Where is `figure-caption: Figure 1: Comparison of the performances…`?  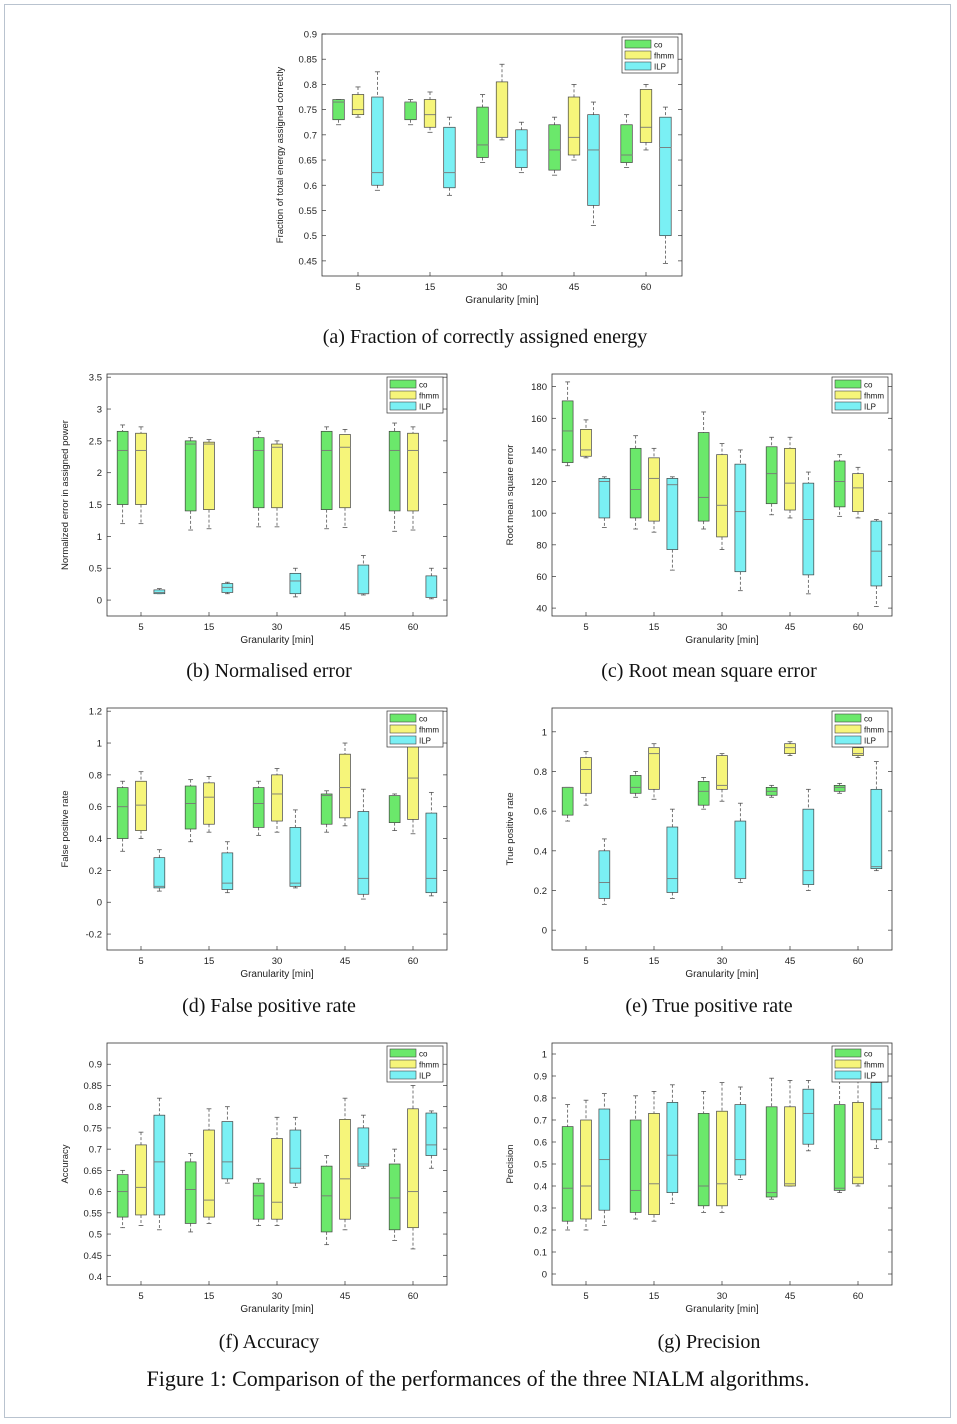
figure-caption: Figure 1: Comparison of the performances… is located at coordinates (478, 1378).